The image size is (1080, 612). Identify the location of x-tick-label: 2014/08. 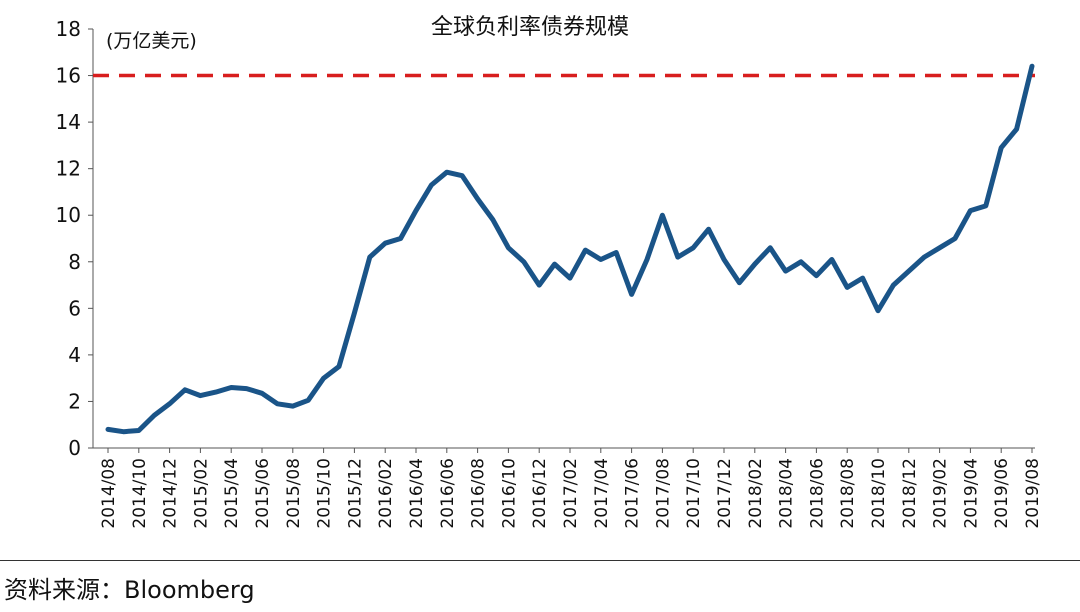
(109, 493).